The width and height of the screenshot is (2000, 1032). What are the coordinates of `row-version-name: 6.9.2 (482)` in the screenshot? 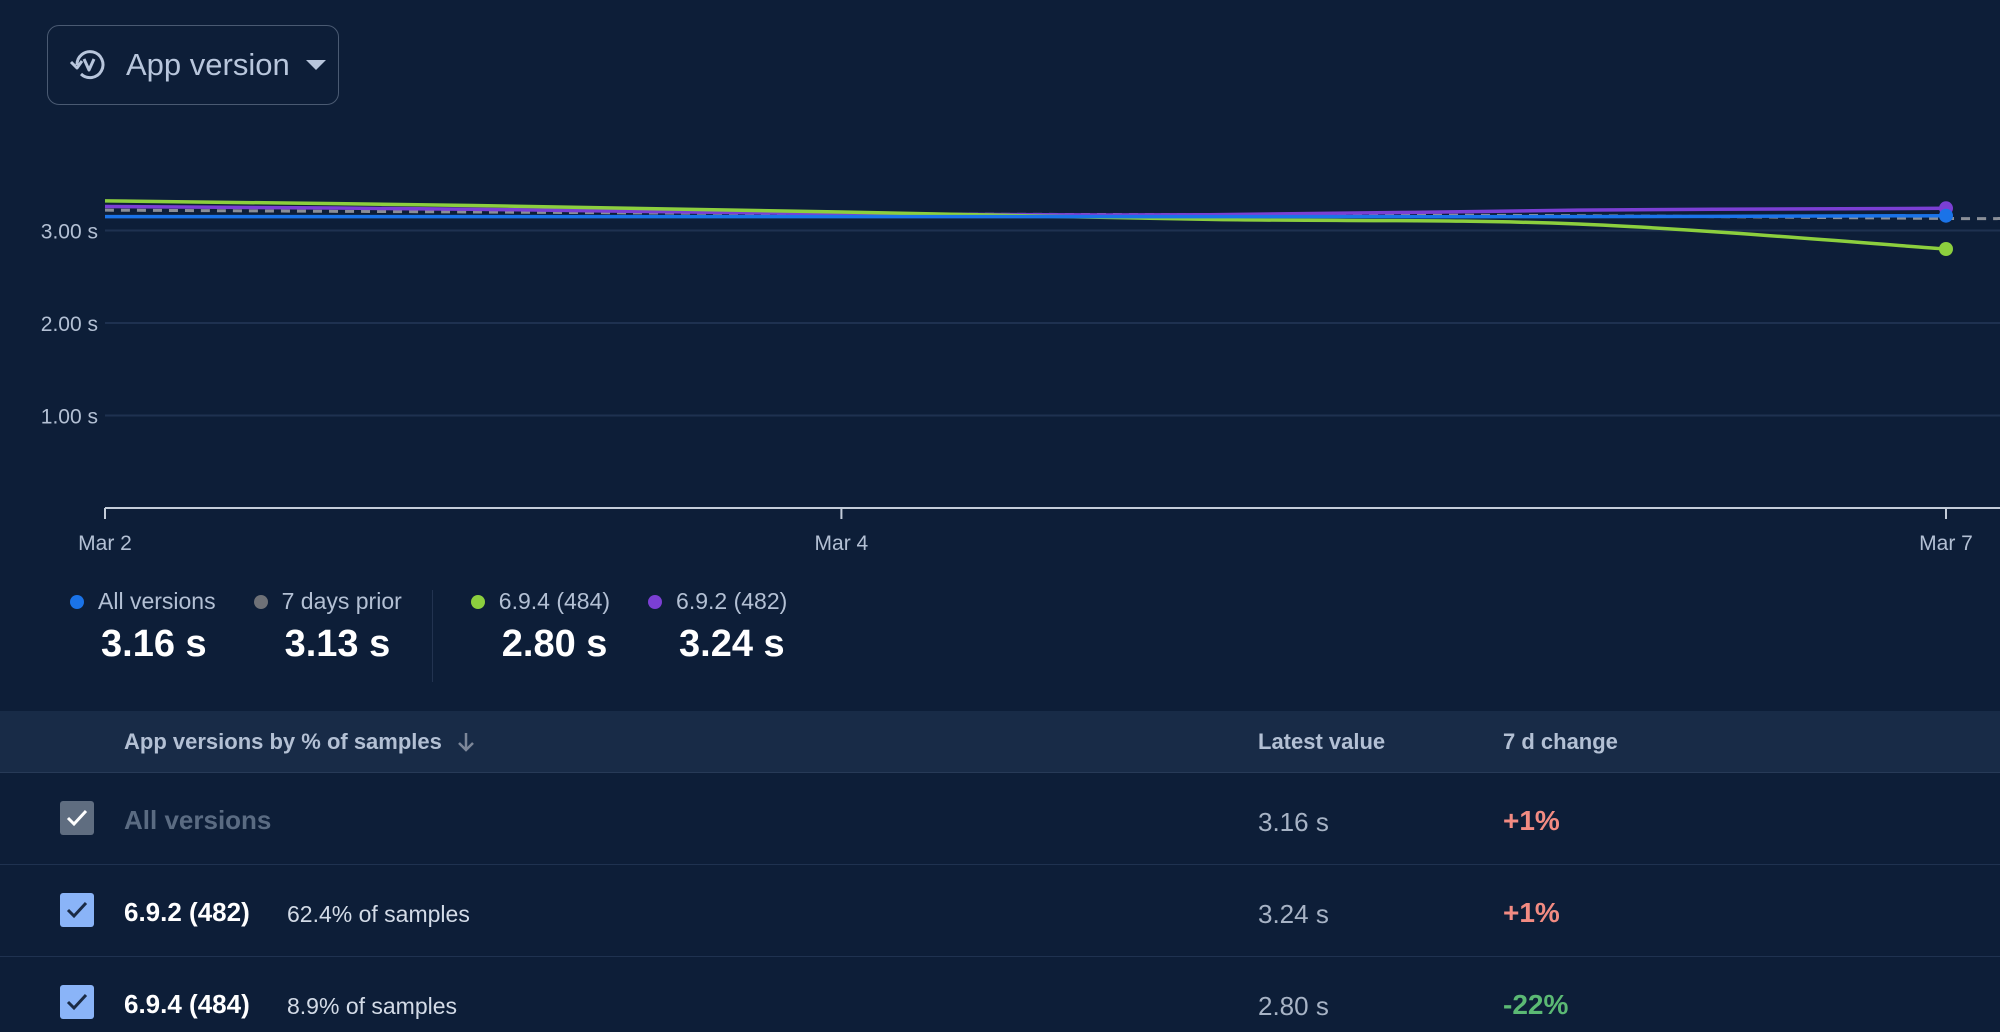 It's located at (187, 912).